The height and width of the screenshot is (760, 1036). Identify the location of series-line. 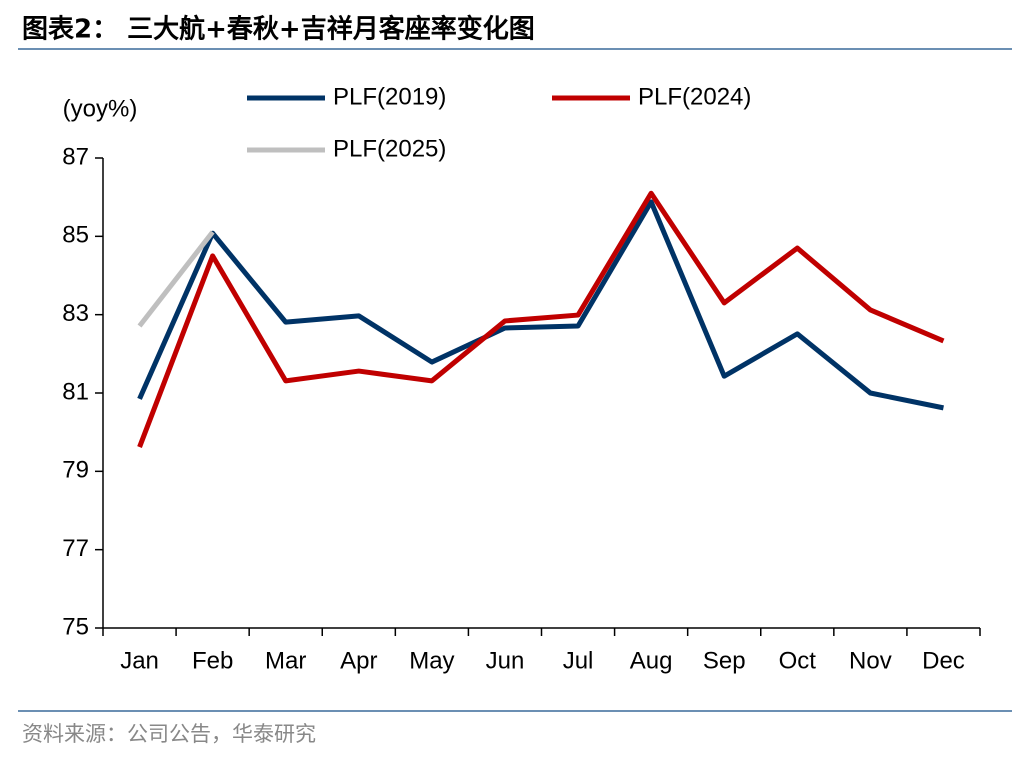
(176, 279).